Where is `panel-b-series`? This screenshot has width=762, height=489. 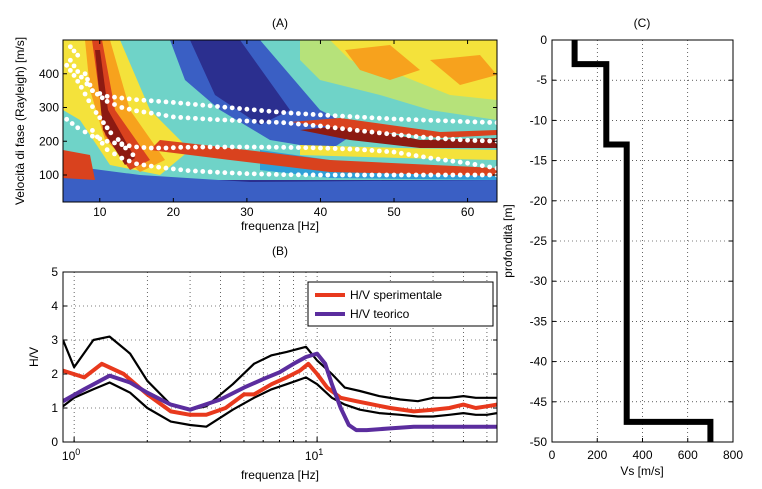 panel-b-series is located at coordinates (280, 384).